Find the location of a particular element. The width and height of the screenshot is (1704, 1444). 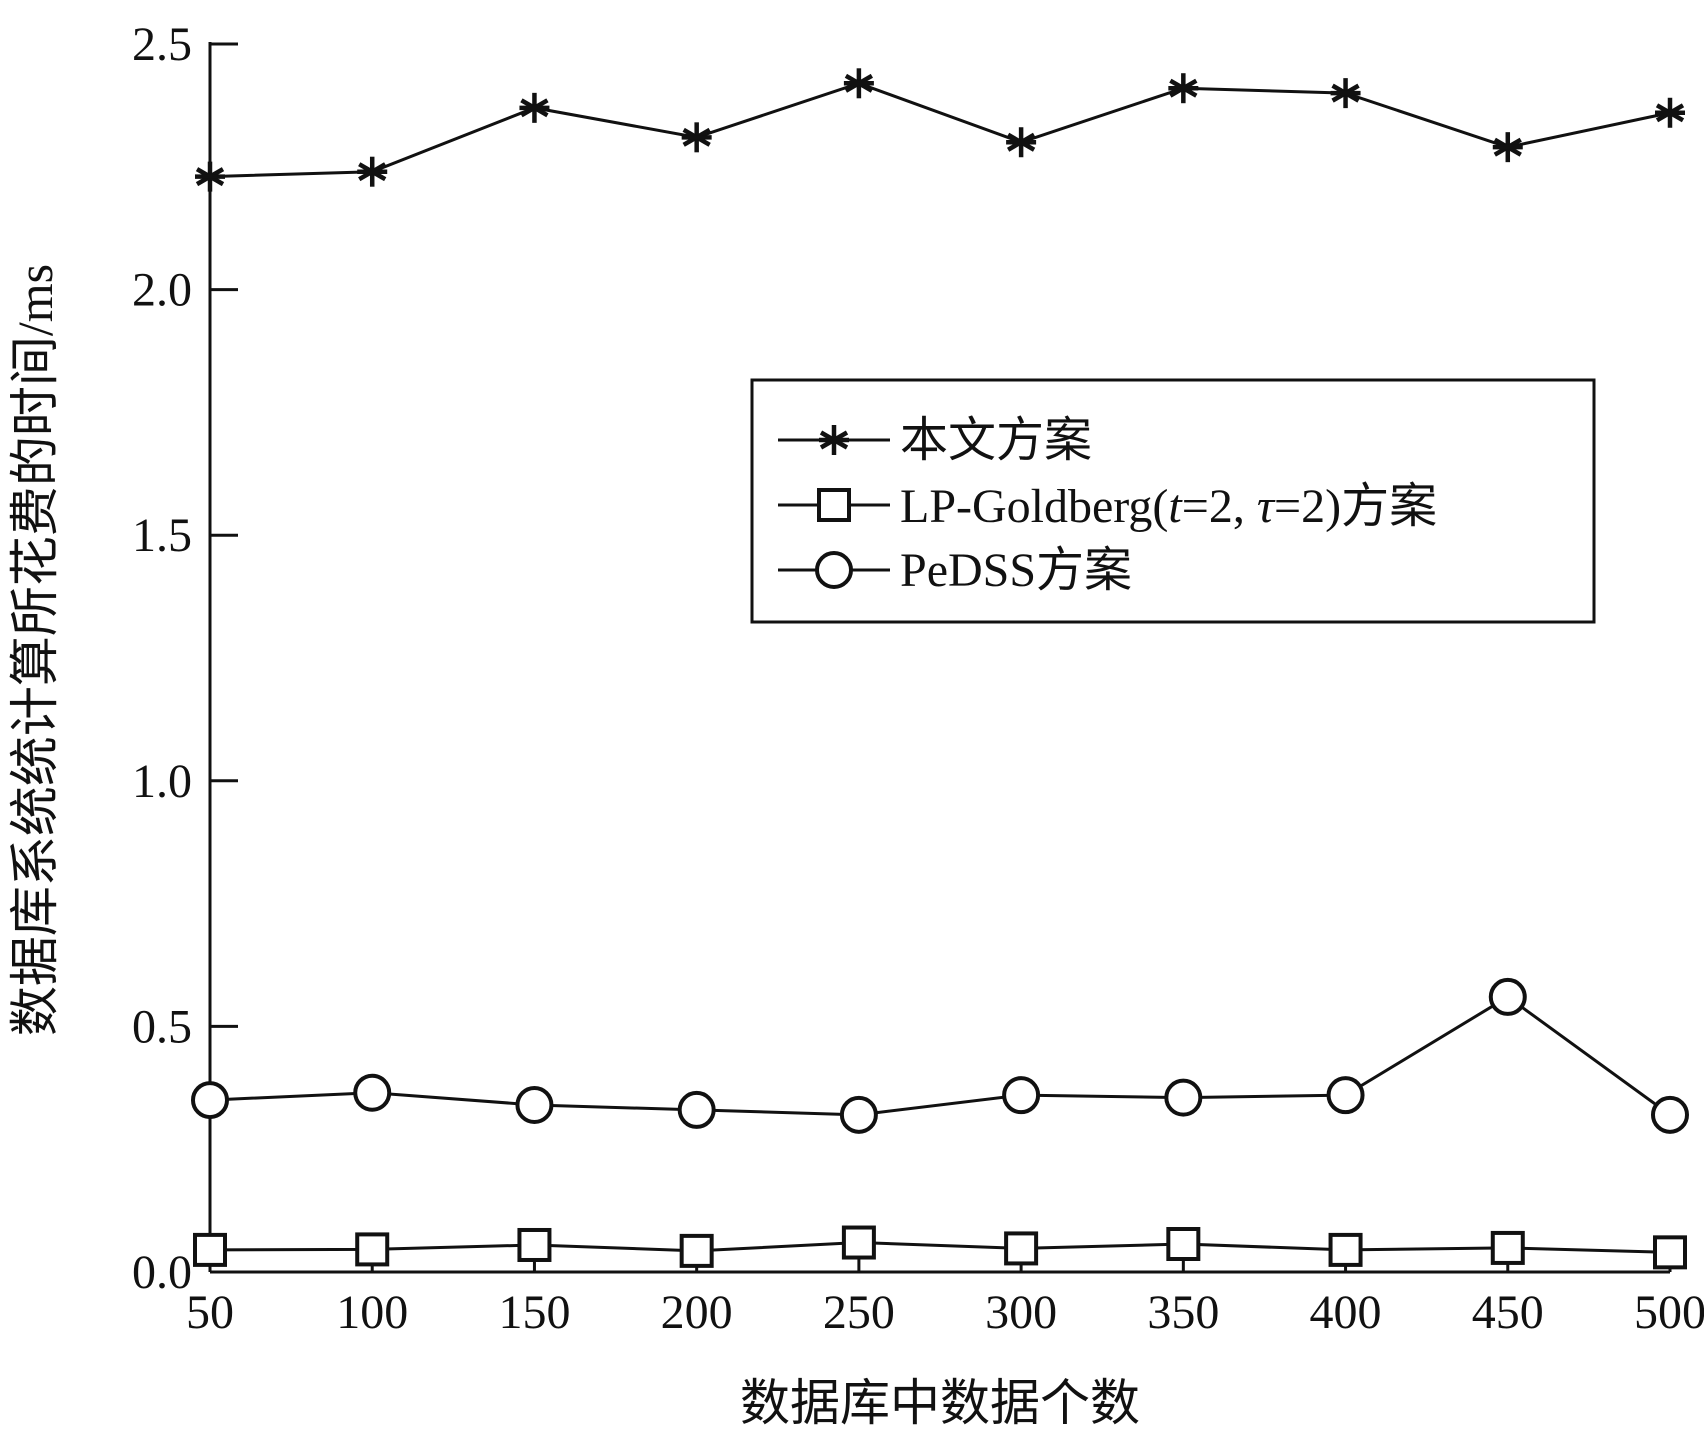

x-tick-label: 200 is located at coordinates (697, 1312).